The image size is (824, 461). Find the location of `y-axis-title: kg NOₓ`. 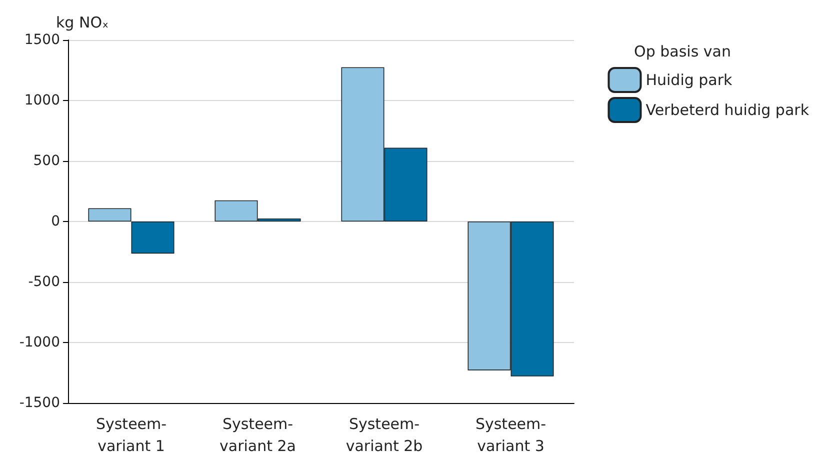

y-axis-title: kg NOₓ is located at coordinates (82, 23).